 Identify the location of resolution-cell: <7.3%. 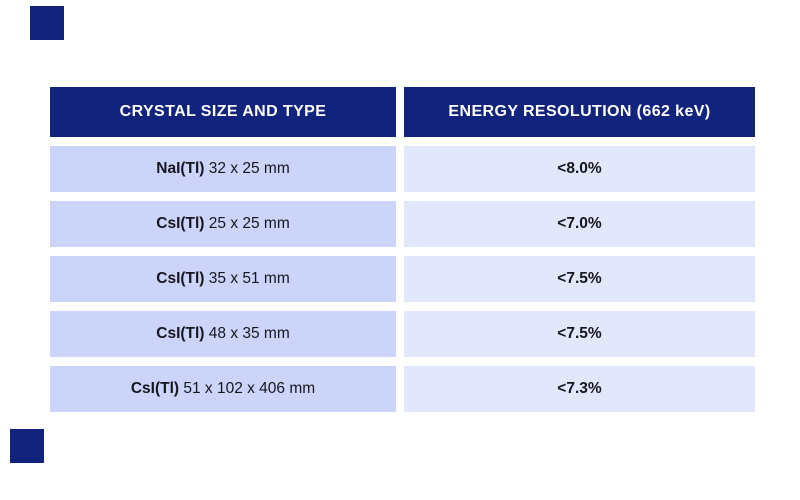
(579, 389).